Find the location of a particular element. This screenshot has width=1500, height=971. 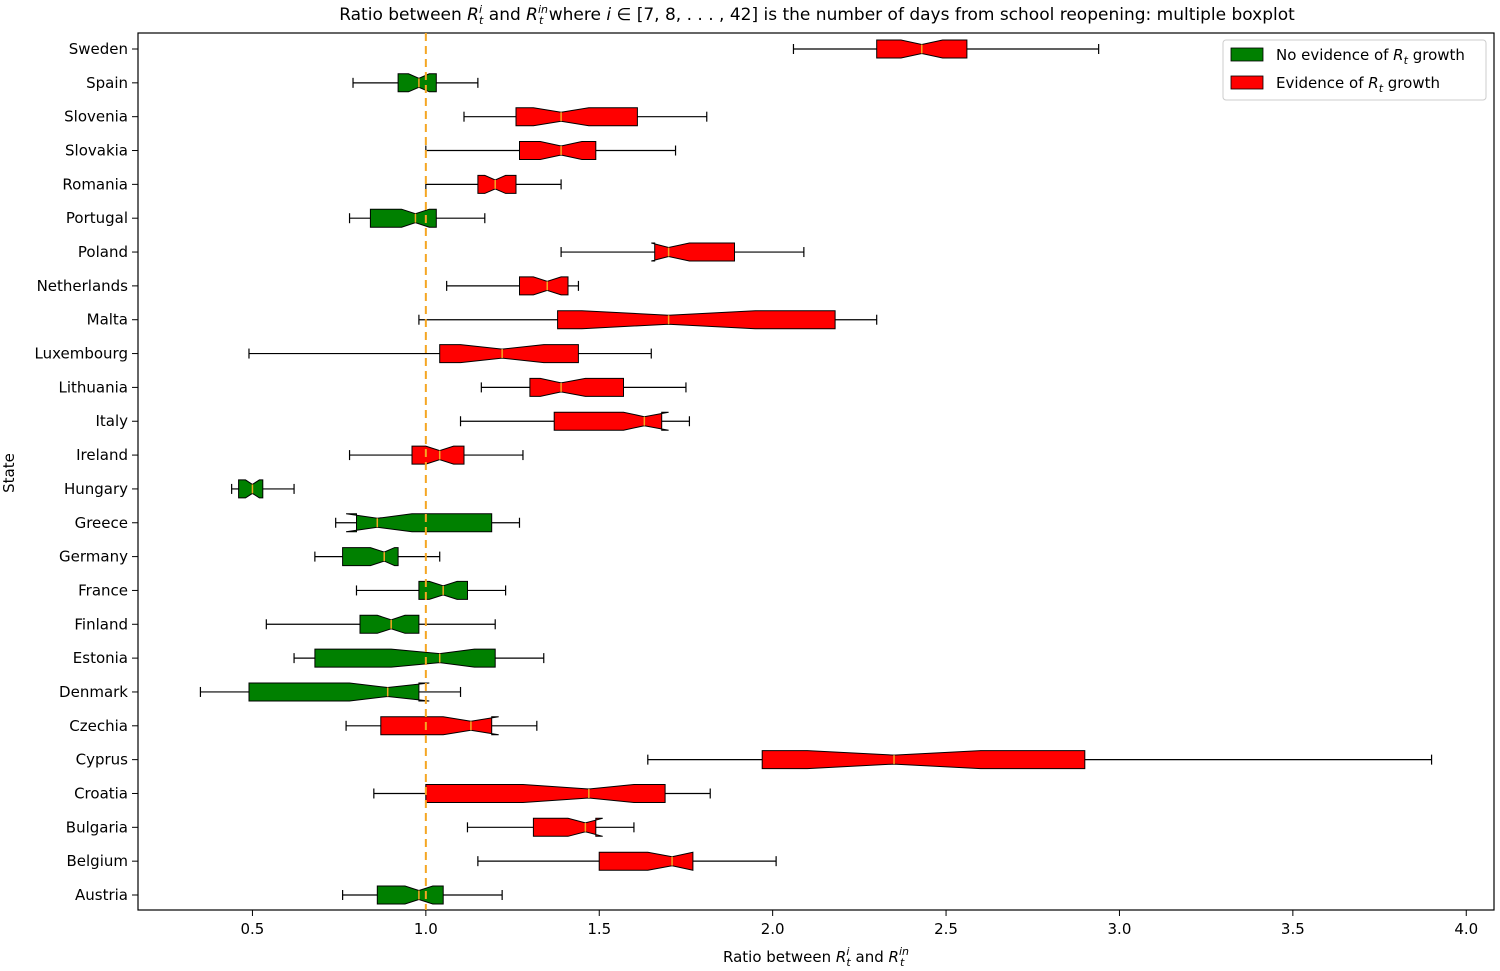

y-axis-label: State is located at coordinates (9, 473).